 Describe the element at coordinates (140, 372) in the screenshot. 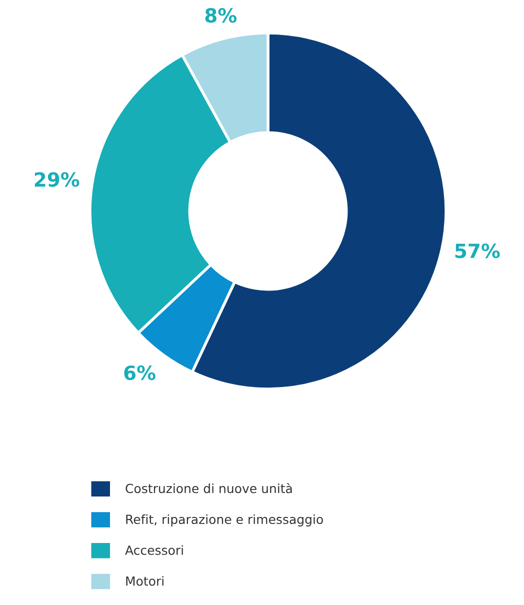

I see `data-label: 6%` at that location.